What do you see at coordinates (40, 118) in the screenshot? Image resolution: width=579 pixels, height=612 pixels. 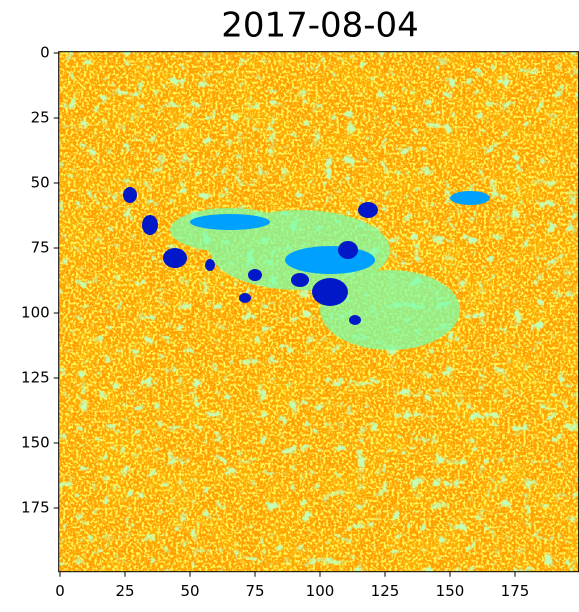 I see `y-tick-label: 25` at bounding box center [40, 118].